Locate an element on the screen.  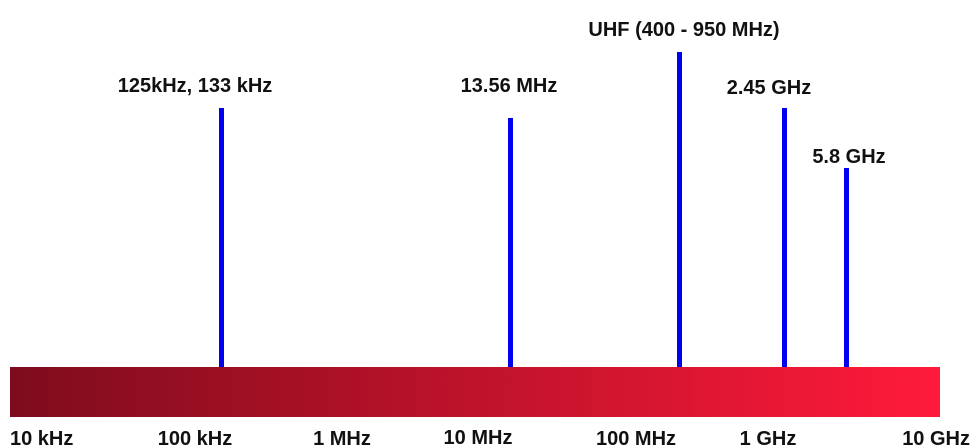
tick-label-10mhz: 10 MHz is located at coordinates (478, 437).